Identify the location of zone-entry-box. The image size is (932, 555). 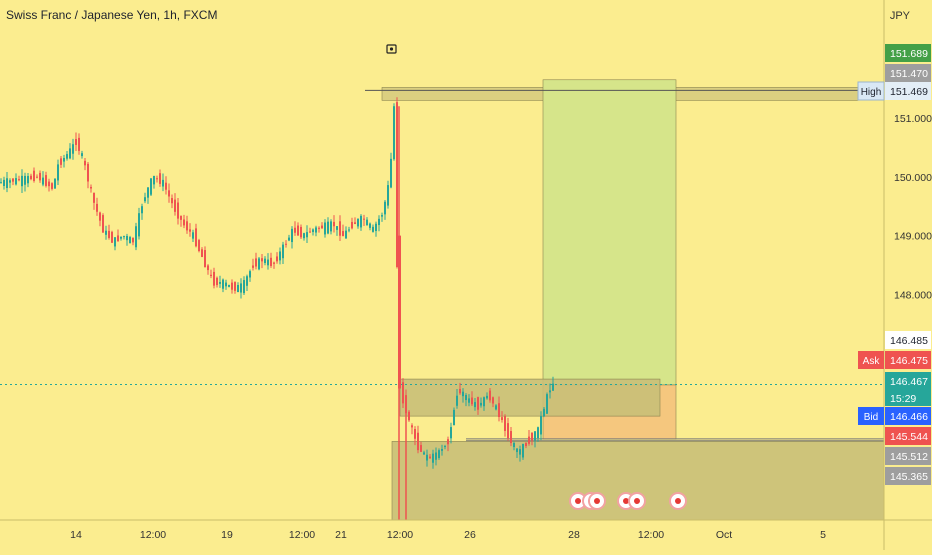
(530, 397).